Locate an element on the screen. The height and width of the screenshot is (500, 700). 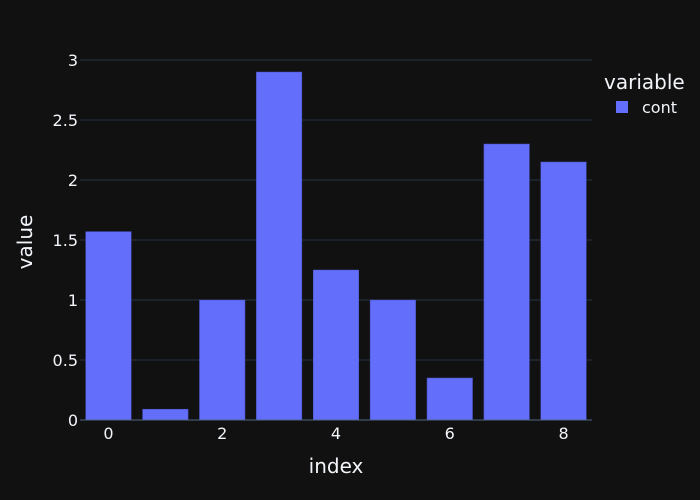
y-tick-label: 2.5 is located at coordinates (65, 120).